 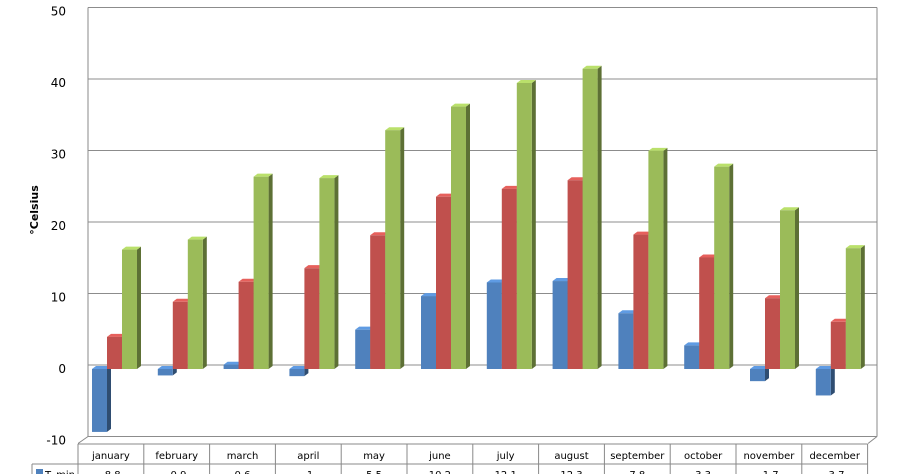 I want to click on table-cell: 3.3, so click(x=703, y=472).